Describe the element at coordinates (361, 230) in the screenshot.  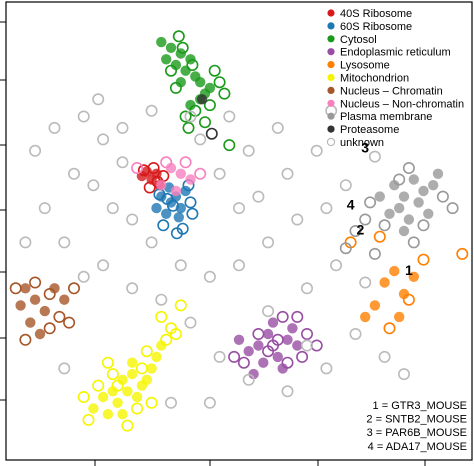
I see `point-label-2: 2` at that location.